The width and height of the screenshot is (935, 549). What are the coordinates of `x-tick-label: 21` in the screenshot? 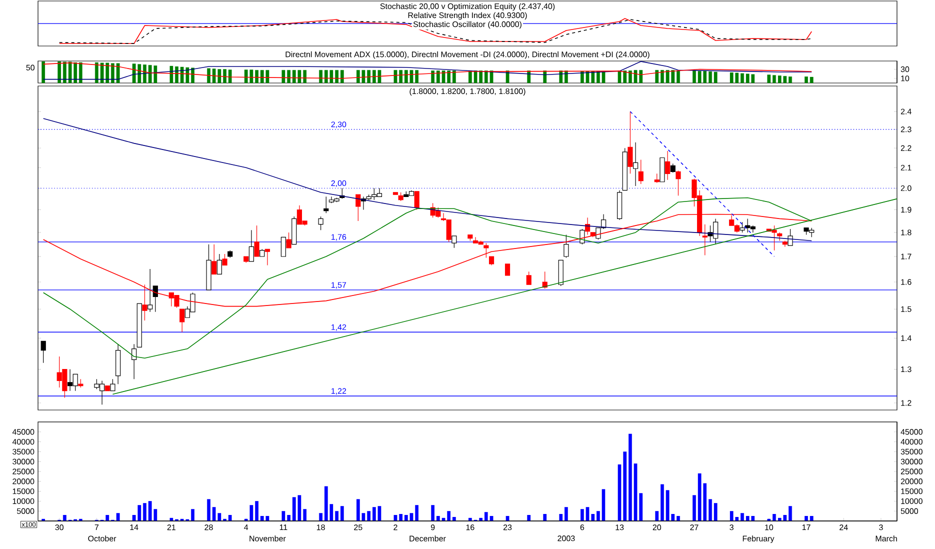 It's located at (171, 527).